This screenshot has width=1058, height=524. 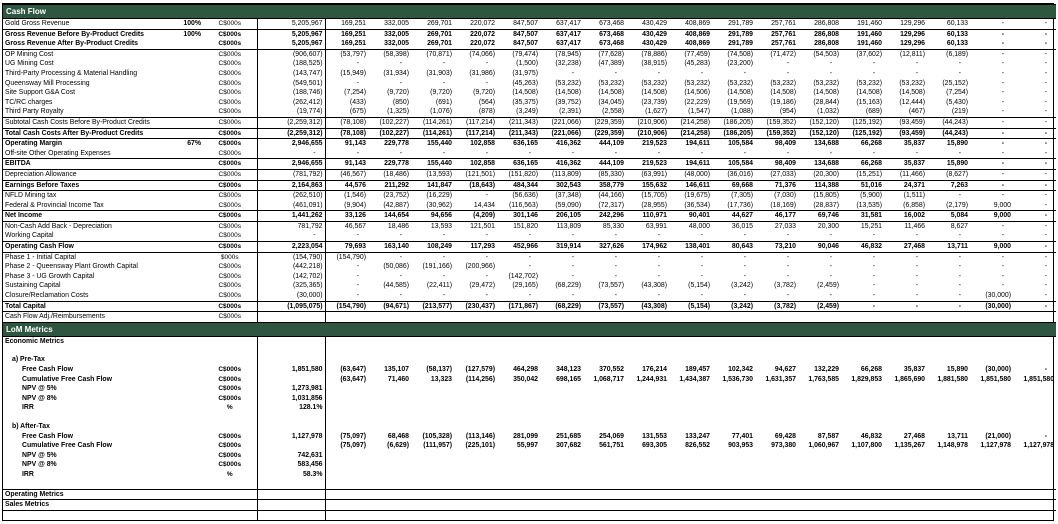 I want to click on value-cell: (78,108), so click(x=346, y=122).